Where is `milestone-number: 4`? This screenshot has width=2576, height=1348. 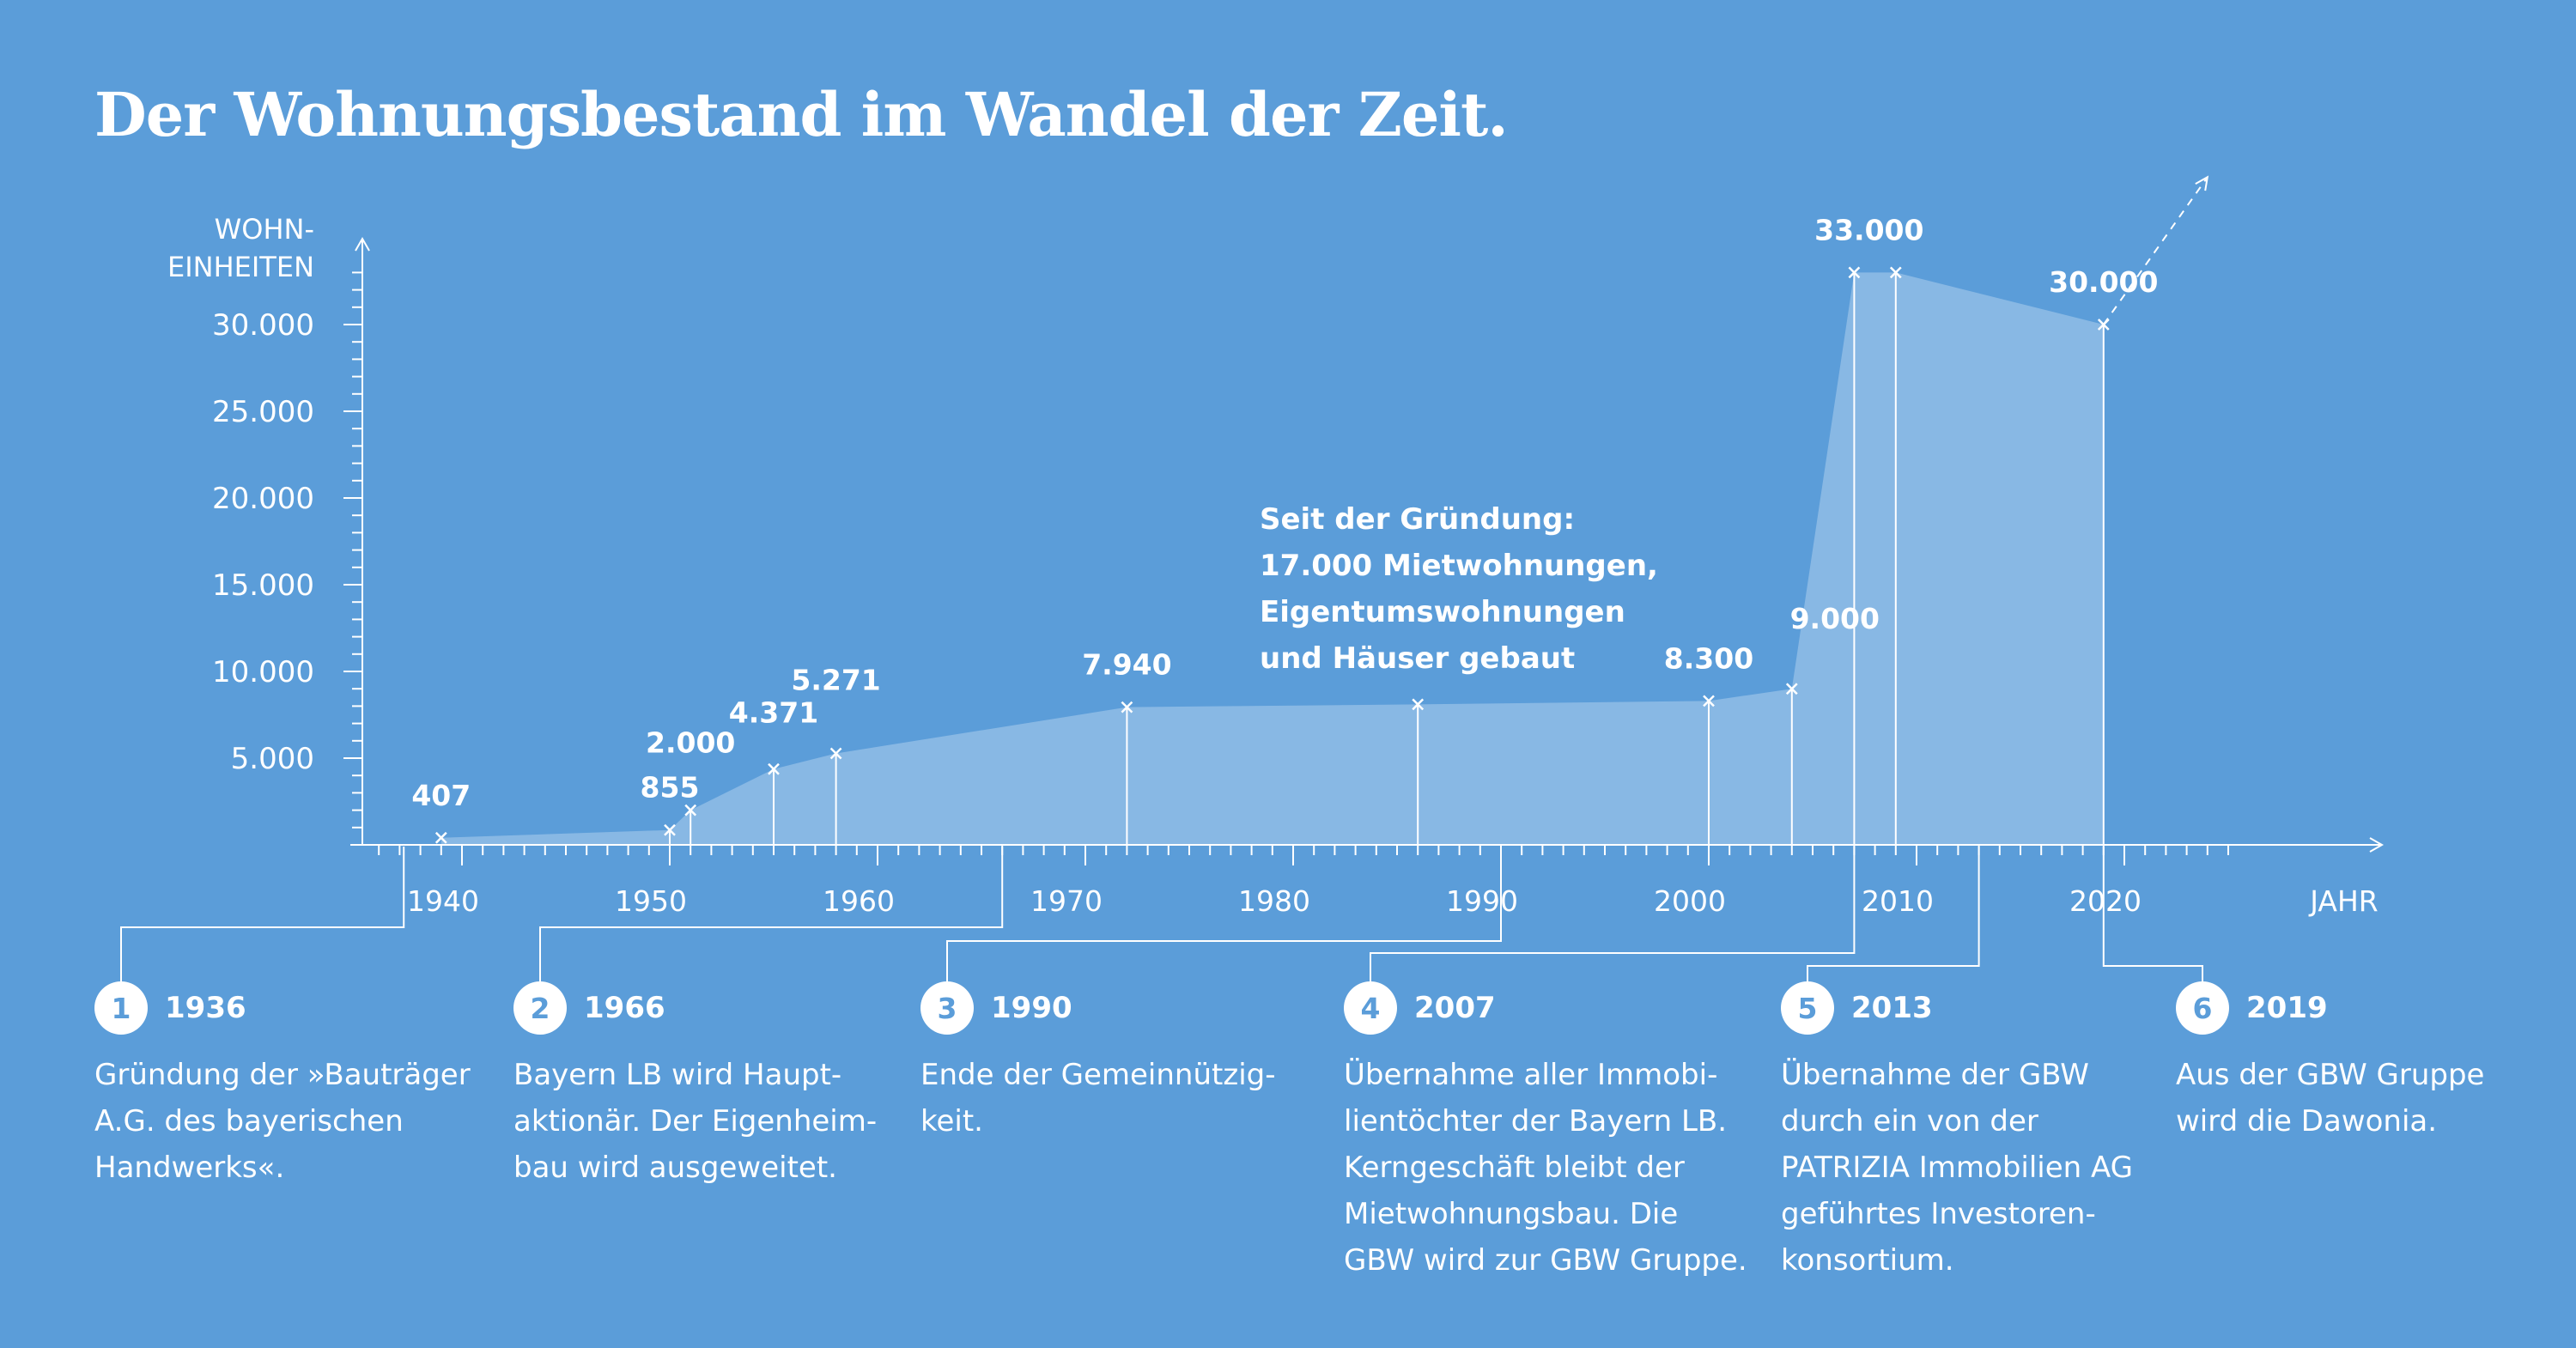 milestone-number: 4 is located at coordinates (1371, 1008).